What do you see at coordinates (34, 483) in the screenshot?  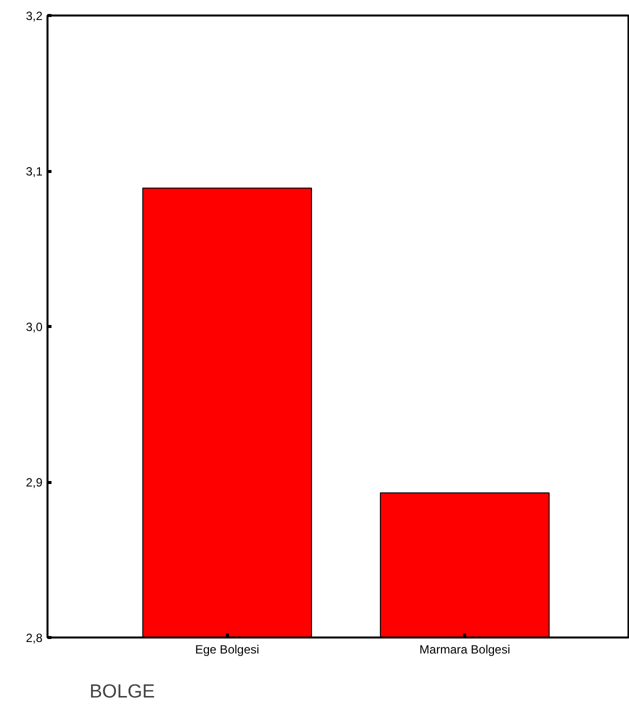 I see `y-tick-label: 2,9` at bounding box center [34, 483].